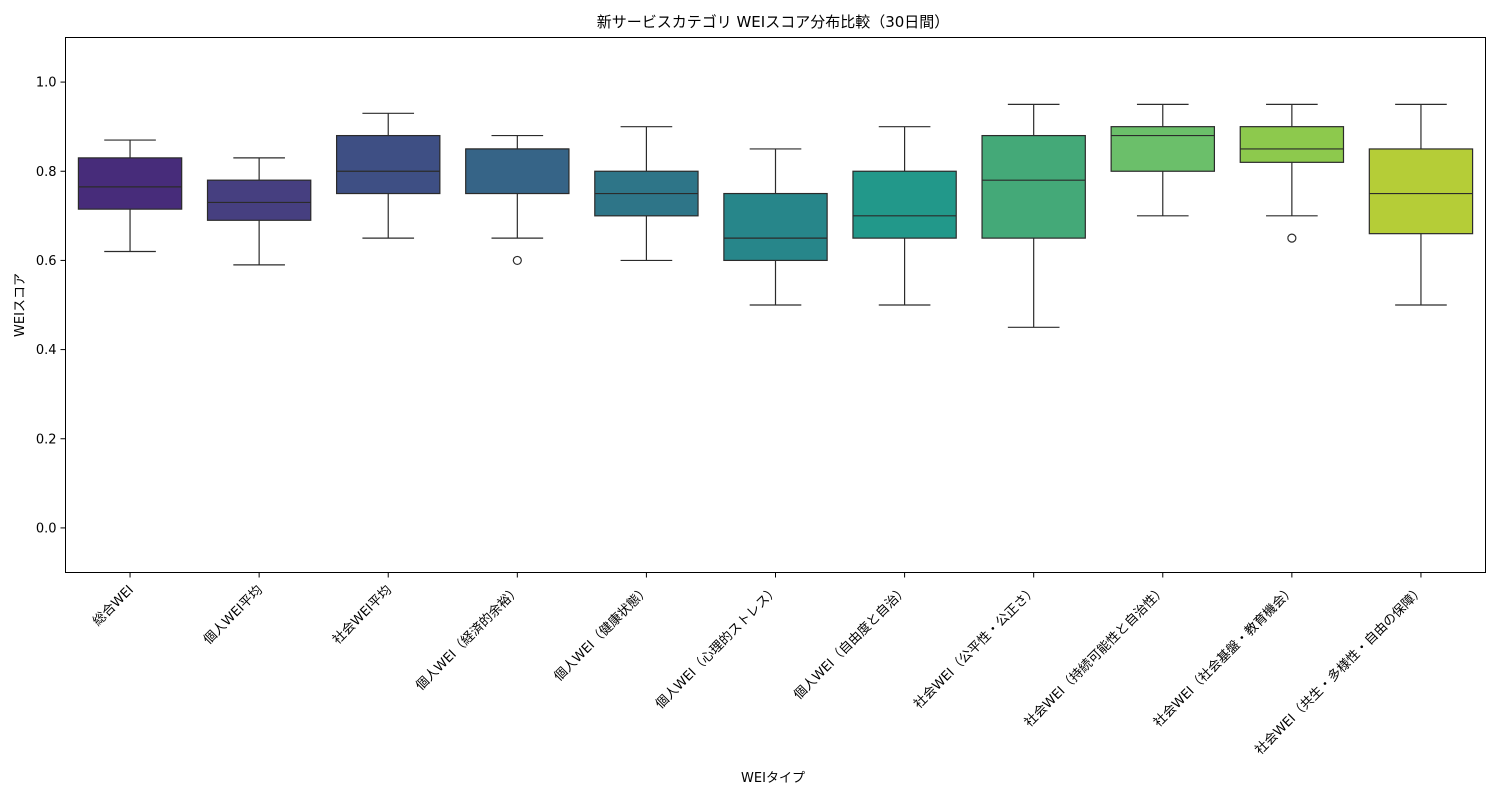 The height and width of the screenshot is (800, 1500). What do you see at coordinates (46, 83) in the screenshot?
I see `y-tick-label: 1.0` at bounding box center [46, 83].